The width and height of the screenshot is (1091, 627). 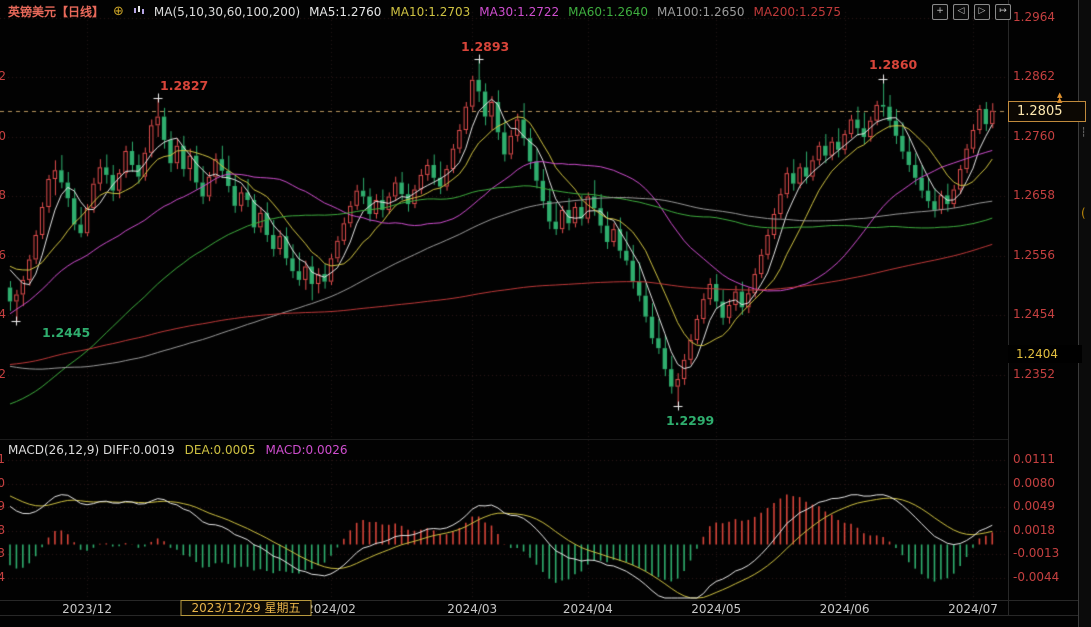 I want to click on left-clipped-macd-tick: -0.0044, so click(x=2, y=576).